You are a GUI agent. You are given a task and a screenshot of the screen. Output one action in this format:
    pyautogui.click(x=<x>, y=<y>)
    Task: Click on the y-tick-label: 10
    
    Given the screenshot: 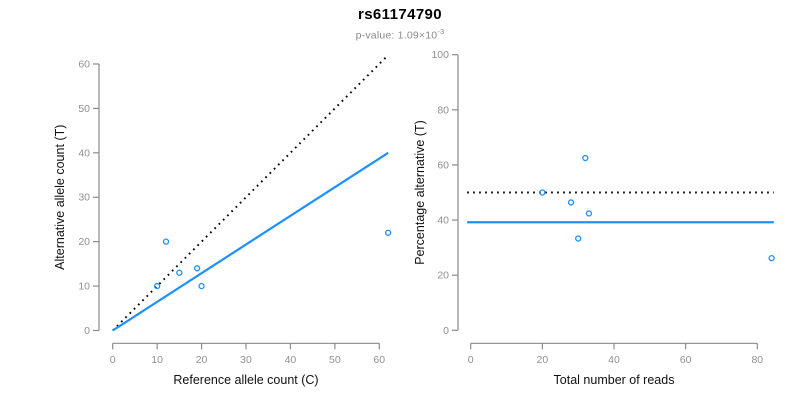 What is the action you would take?
    pyautogui.click(x=84, y=287)
    